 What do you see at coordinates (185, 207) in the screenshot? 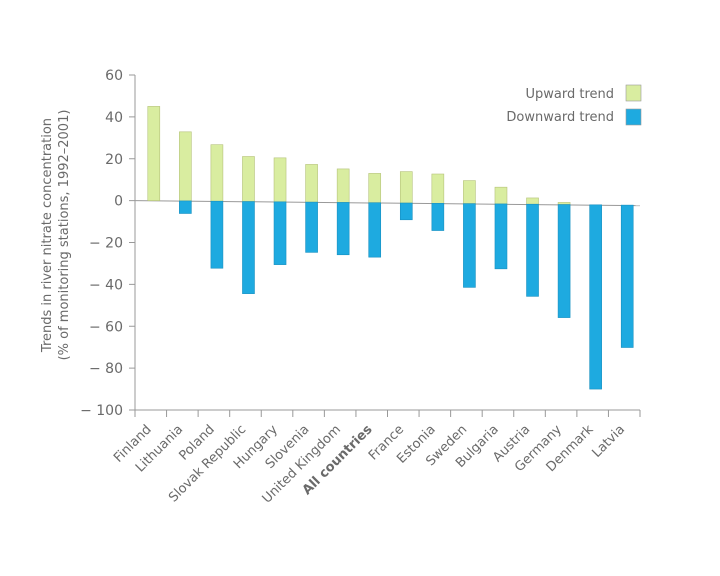
I see `bar-downward-lithuania` at bounding box center [185, 207].